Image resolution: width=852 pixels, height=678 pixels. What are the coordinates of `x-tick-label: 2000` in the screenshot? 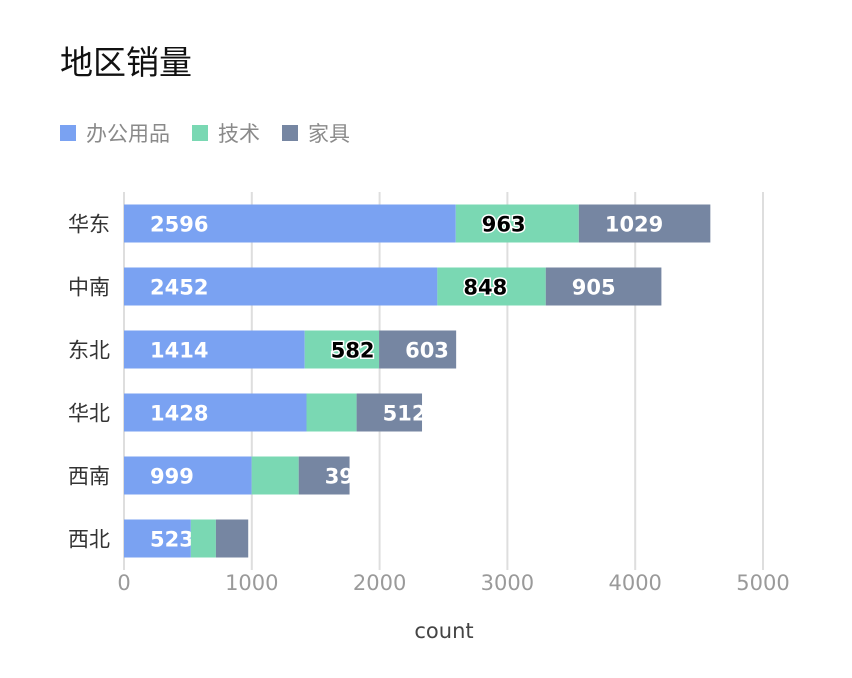 It's located at (379, 583).